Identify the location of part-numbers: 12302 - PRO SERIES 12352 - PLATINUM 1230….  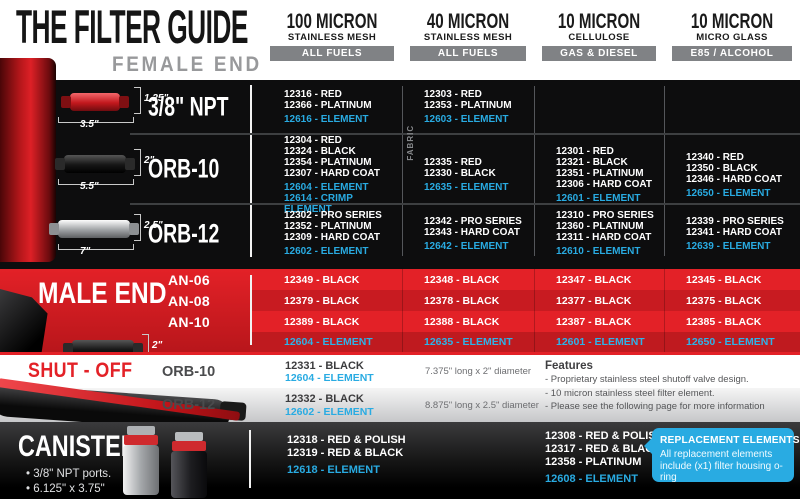
(333, 226).